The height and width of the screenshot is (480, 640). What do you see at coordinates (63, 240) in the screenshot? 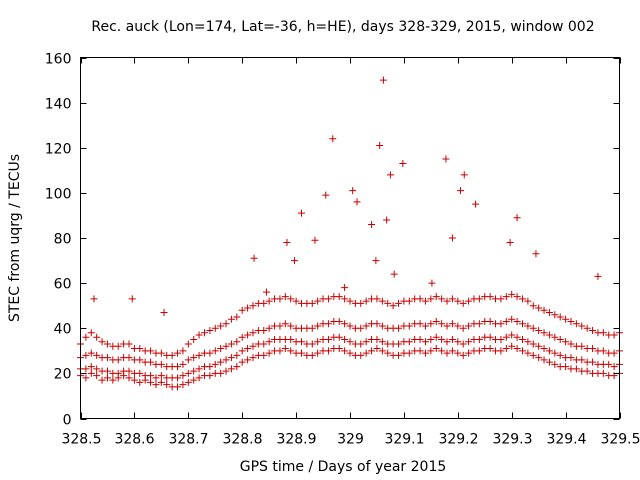
I see `y-tick-label: 80` at bounding box center [63, 240].